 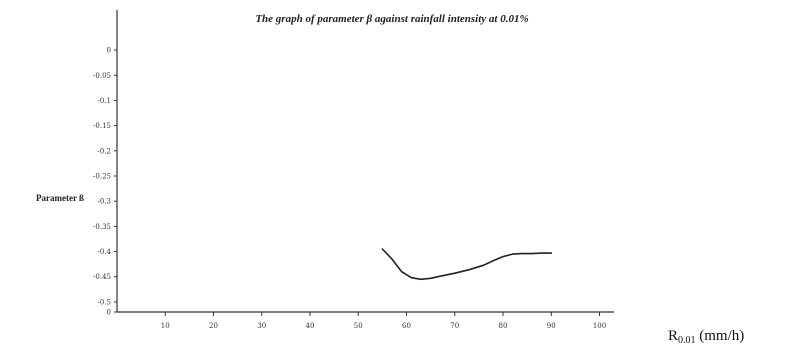 What do you see at coordinates (60, 198) in the screenshot?
I see `y-axis-label: Parameter ß` at bounding box center [60, 198].